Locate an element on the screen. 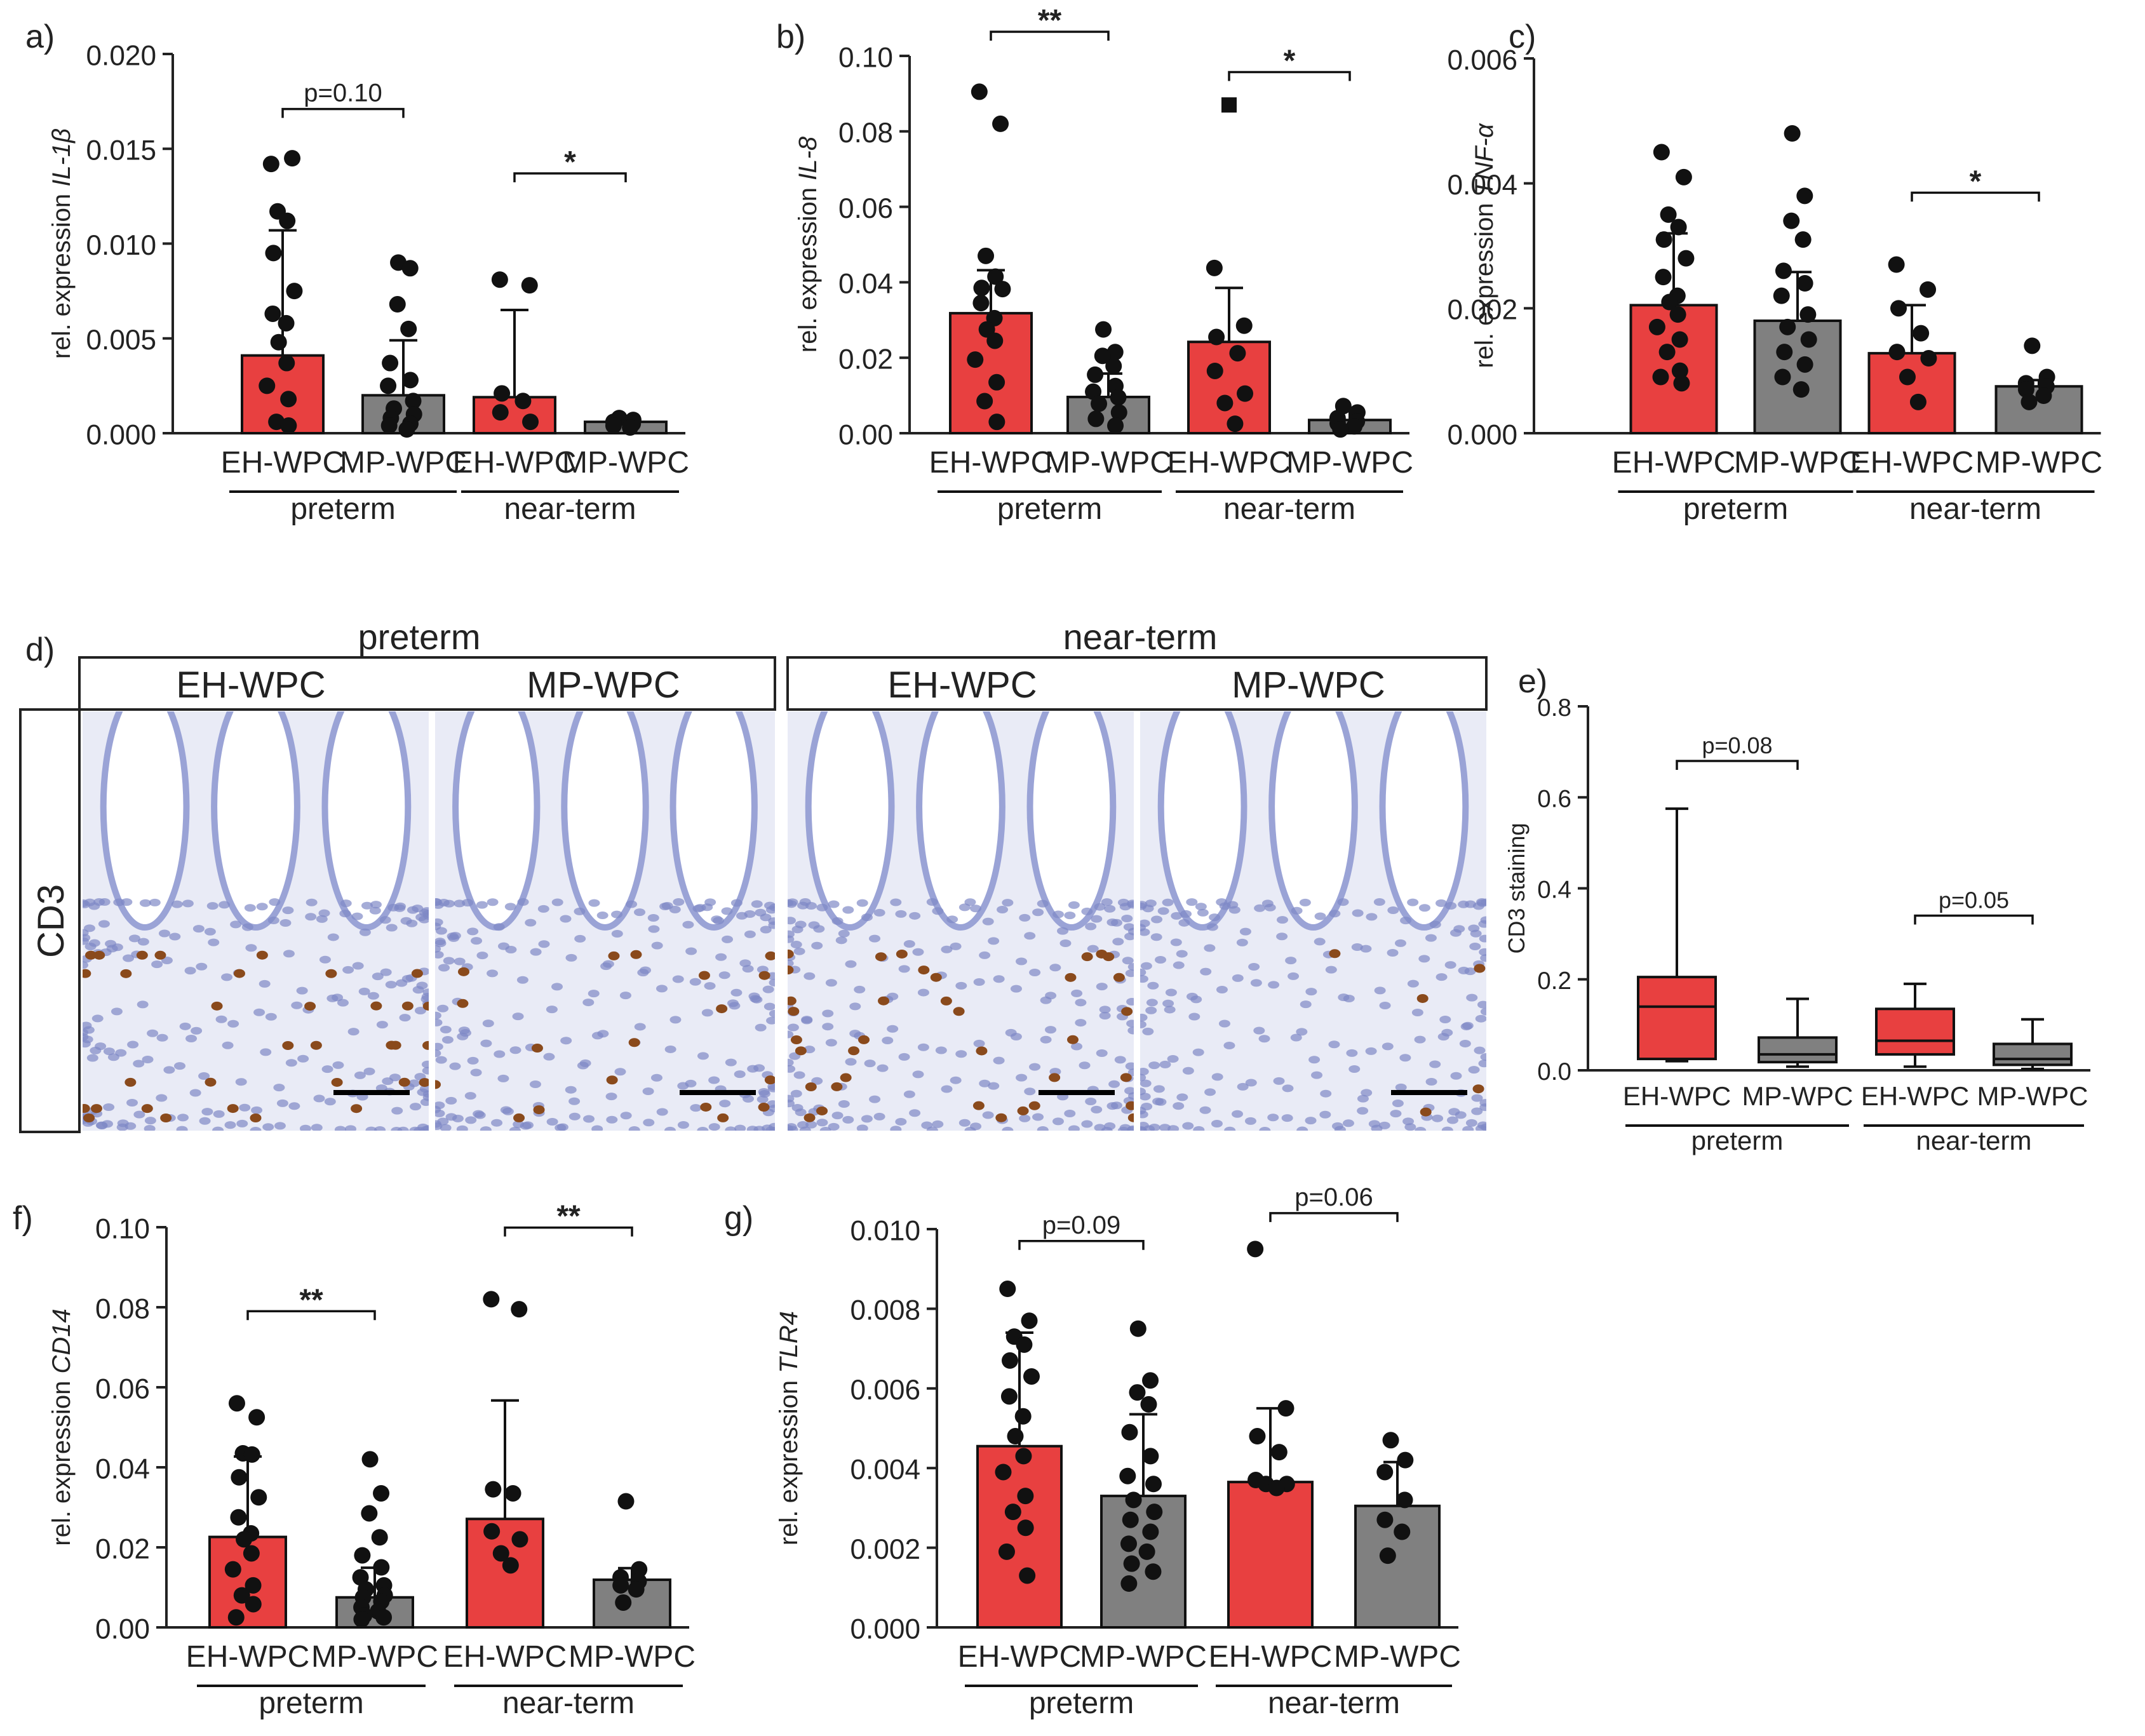  y-tick-label: 0.000 is located at coordinates (886, 1629).